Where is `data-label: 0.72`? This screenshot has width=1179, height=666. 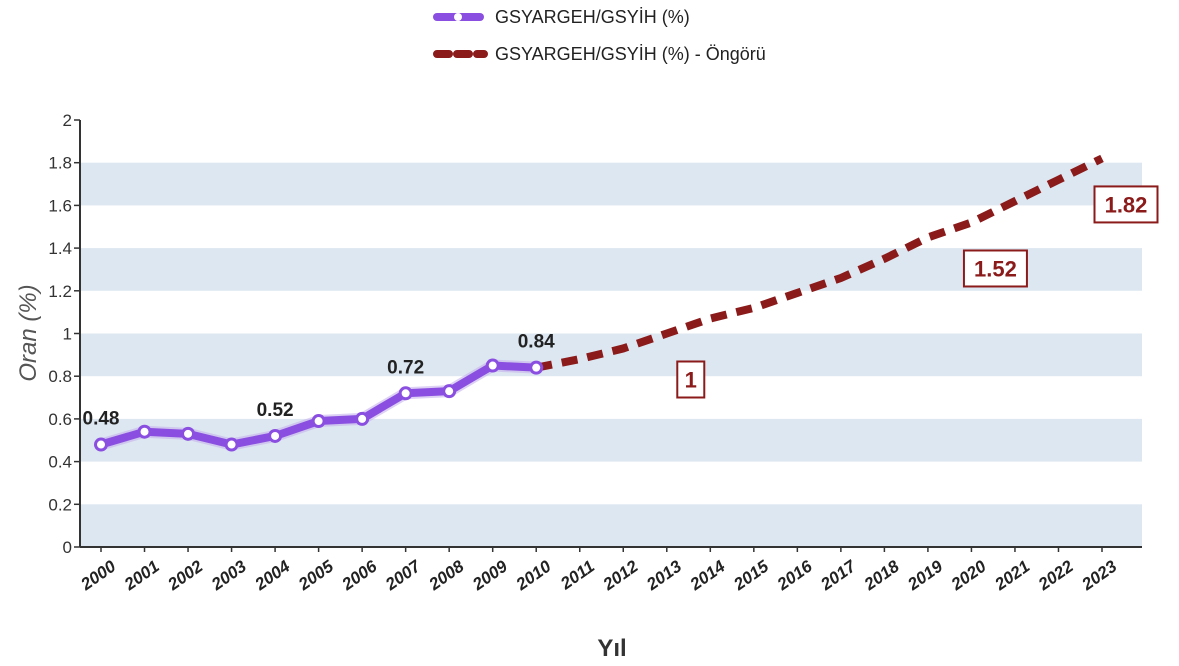
data-label: 0.72 is located at coordinates (405, 367).